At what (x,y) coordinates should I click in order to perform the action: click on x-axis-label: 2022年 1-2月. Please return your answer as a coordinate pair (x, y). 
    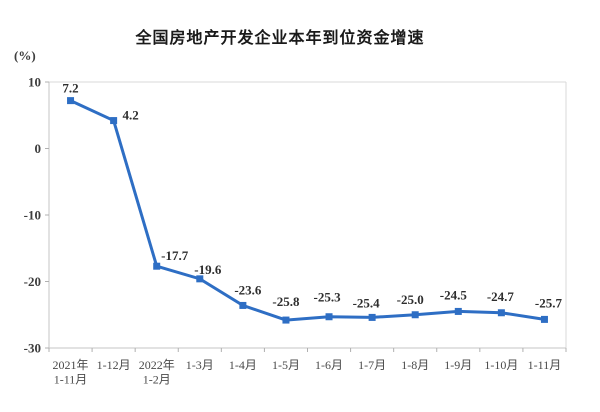
    Looking at the image, I should click on (157, 372).